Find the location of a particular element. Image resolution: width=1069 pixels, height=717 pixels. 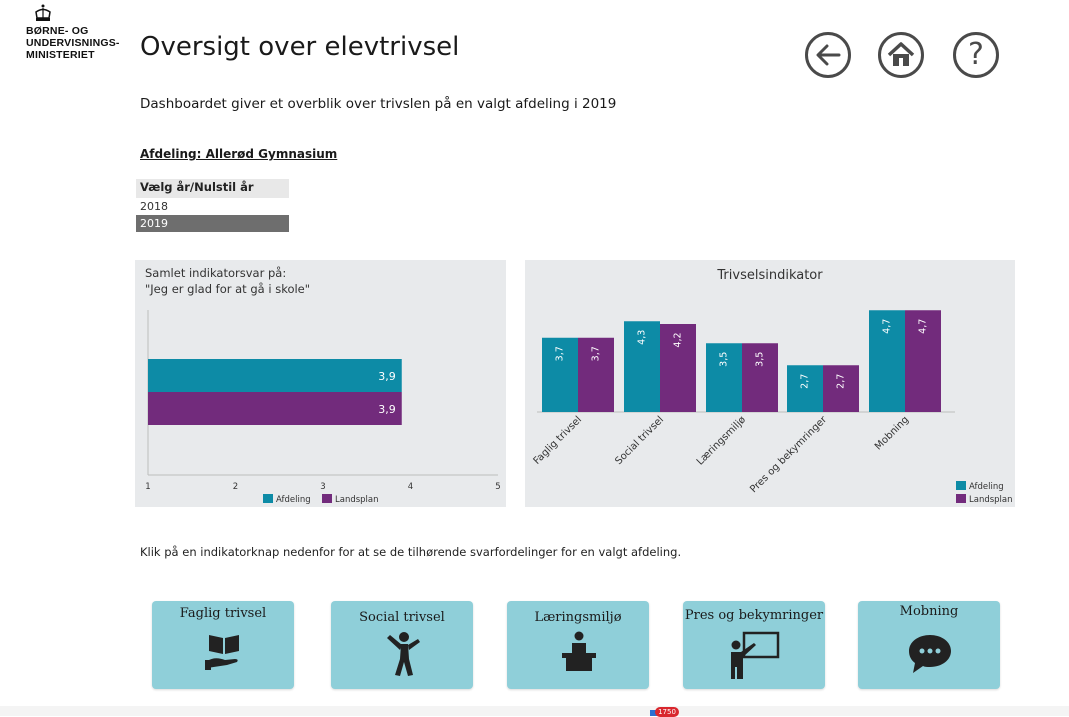

ministry-logo: BØRNE- OG UNDERVISNINGS- MINISTERIET is located at coordinates (81, 32).